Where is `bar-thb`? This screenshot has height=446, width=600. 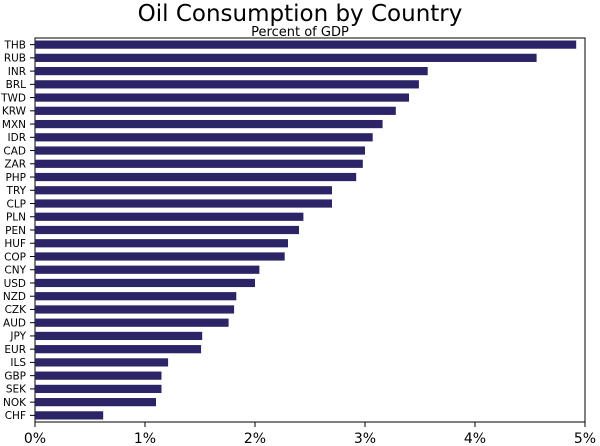
bar-thb is located at coordinates (306, 44).